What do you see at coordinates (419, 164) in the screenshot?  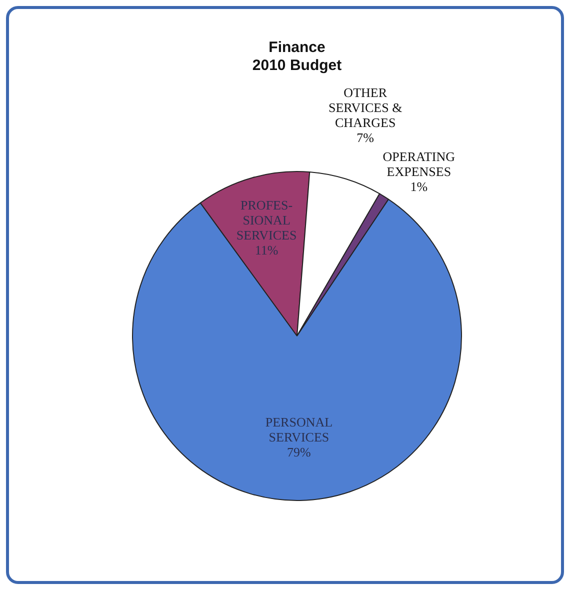 I see `slice-label: OPERATING EXPENSES` at bounding box center [419, 164].